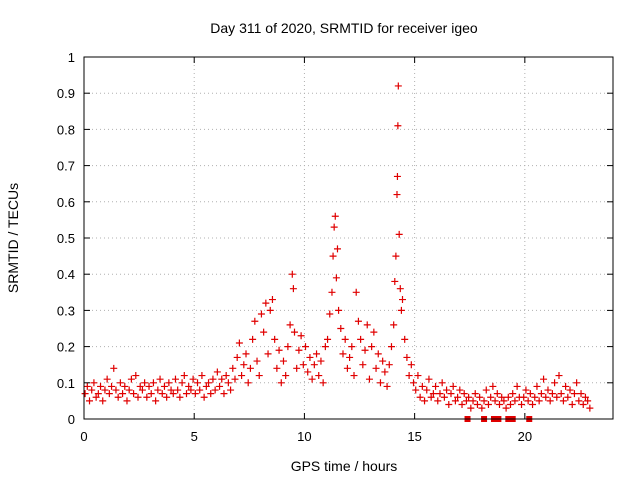 The height and width of the screenshot is (485, 640). I want to click on x-tick-label: 10, so click(304, 436).